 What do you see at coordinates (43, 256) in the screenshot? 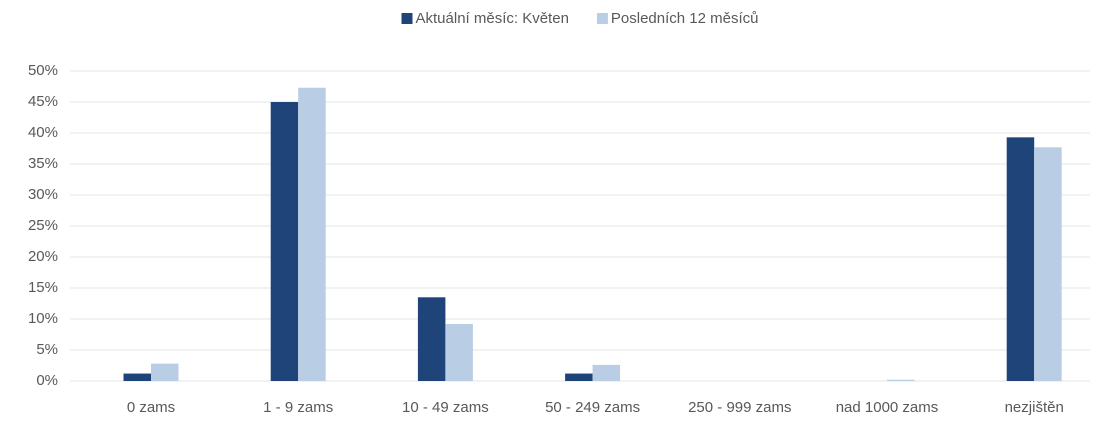
I see `y-tick-label: 20%` at bounding box center [43, 256].